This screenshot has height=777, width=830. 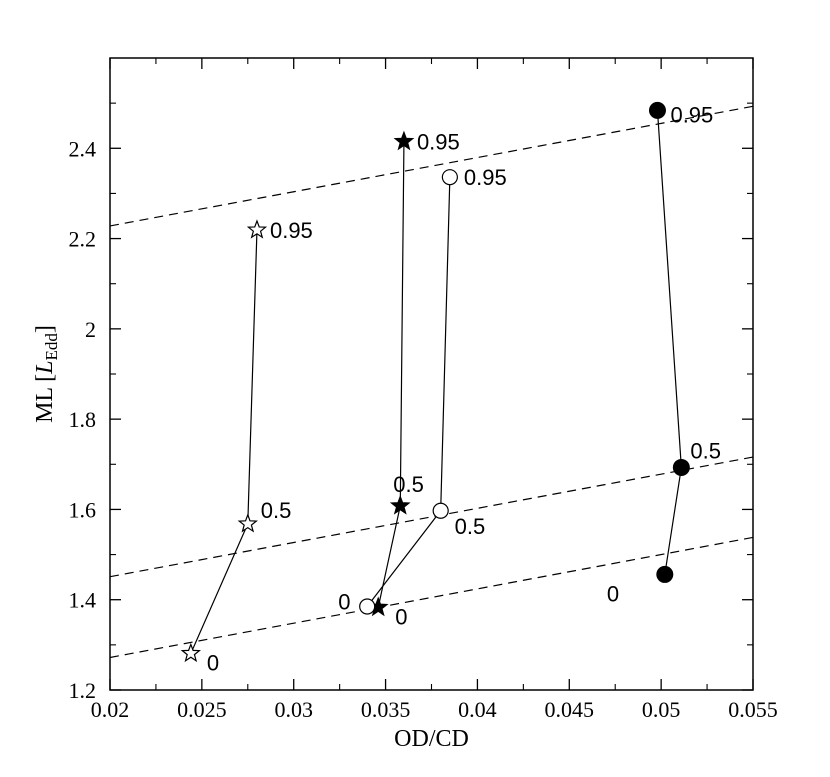 I want to click on point-label-open-circle: 0, so click(x=344, y=601).